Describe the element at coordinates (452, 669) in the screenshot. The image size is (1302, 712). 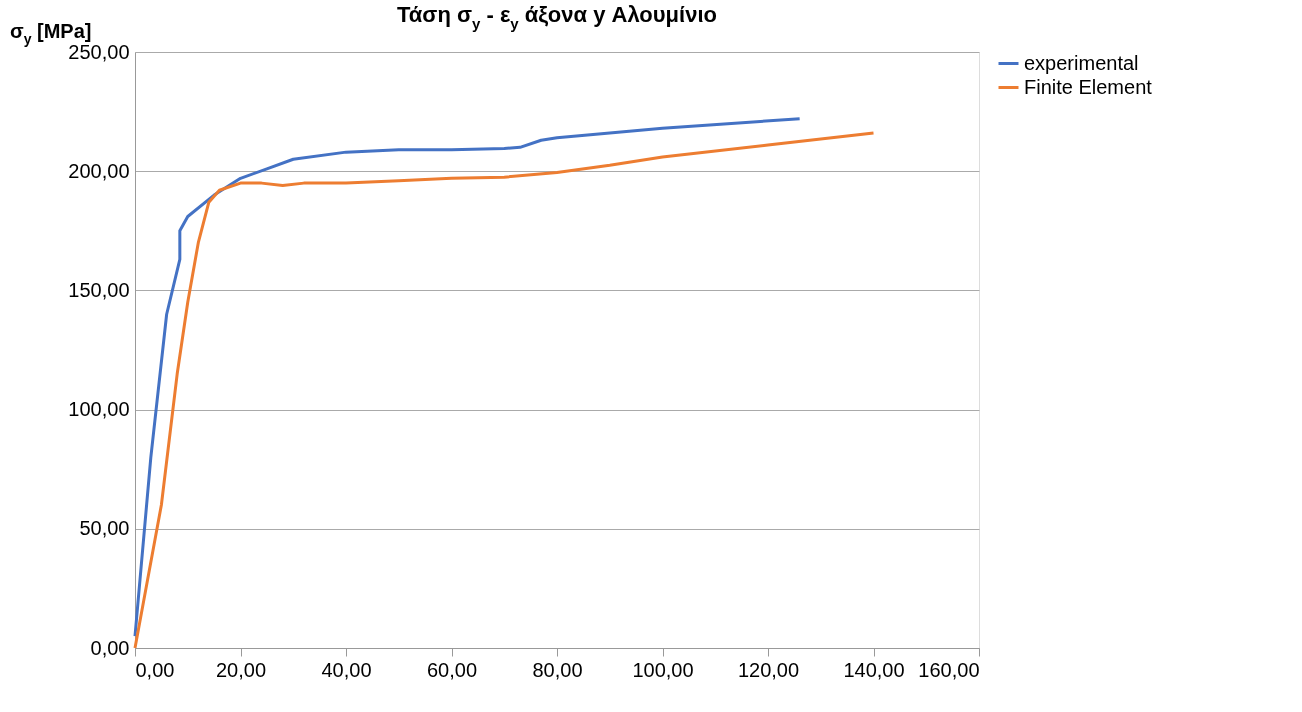
I see `x-tick-label: 60,00` at that location.